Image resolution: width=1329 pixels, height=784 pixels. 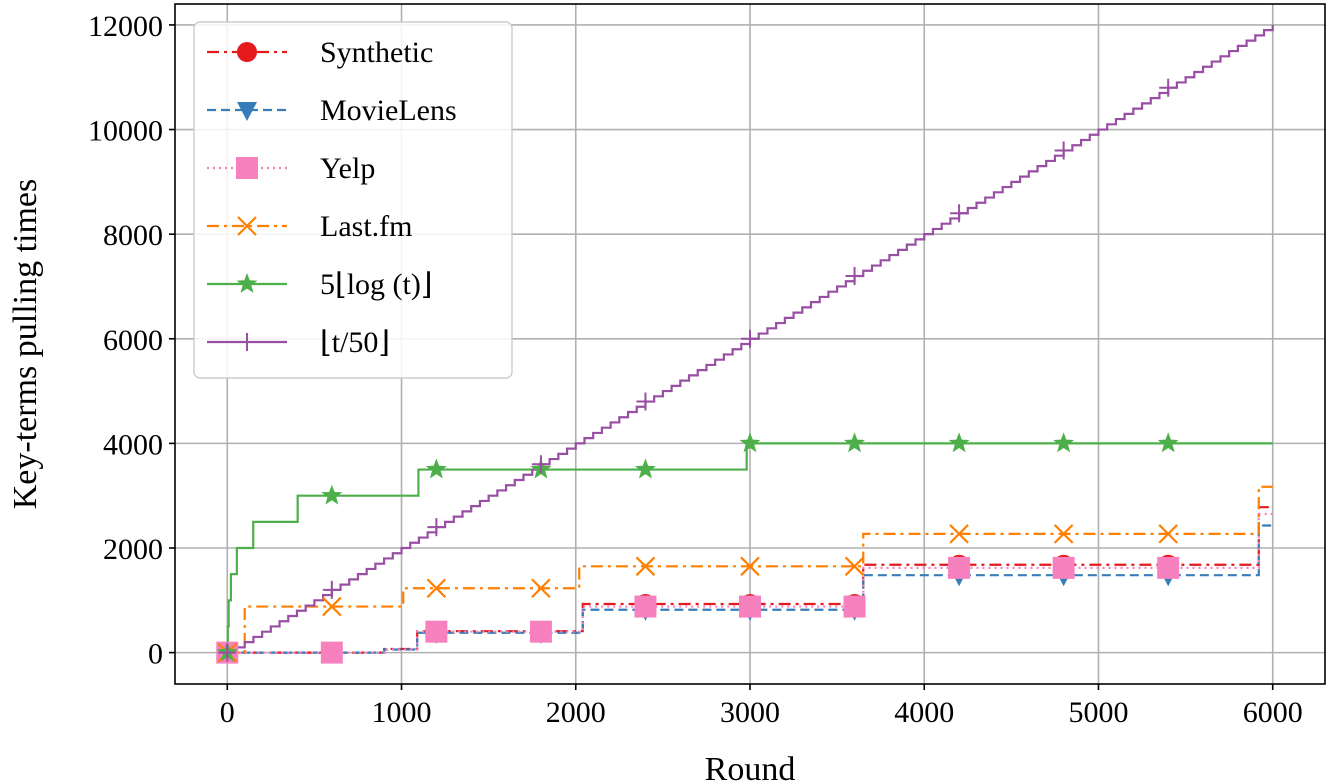 I want to click on x-tick-label: 3000, so click(x=750, y=712).